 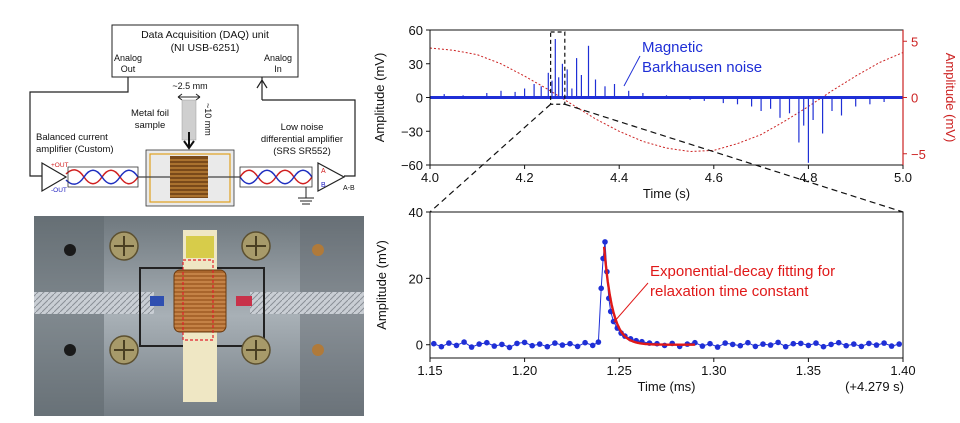 I want to click on wire-in, so click(x=262, y=88).